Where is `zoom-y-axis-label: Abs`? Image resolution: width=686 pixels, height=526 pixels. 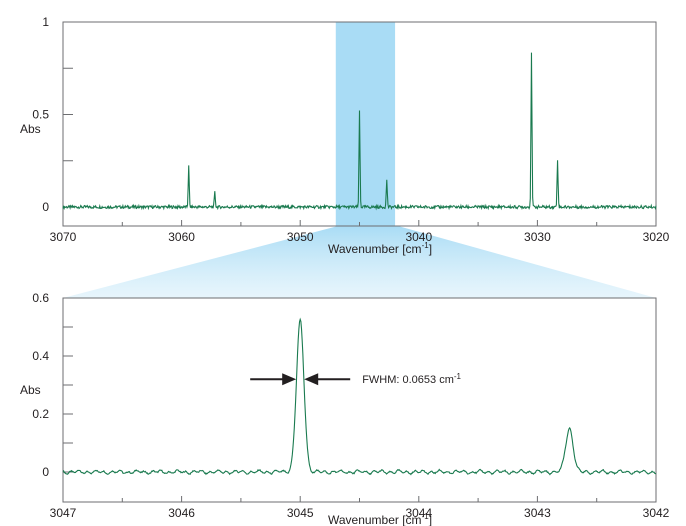 zoom-y-axis-label: Abs is located at coordinates (30, 390).